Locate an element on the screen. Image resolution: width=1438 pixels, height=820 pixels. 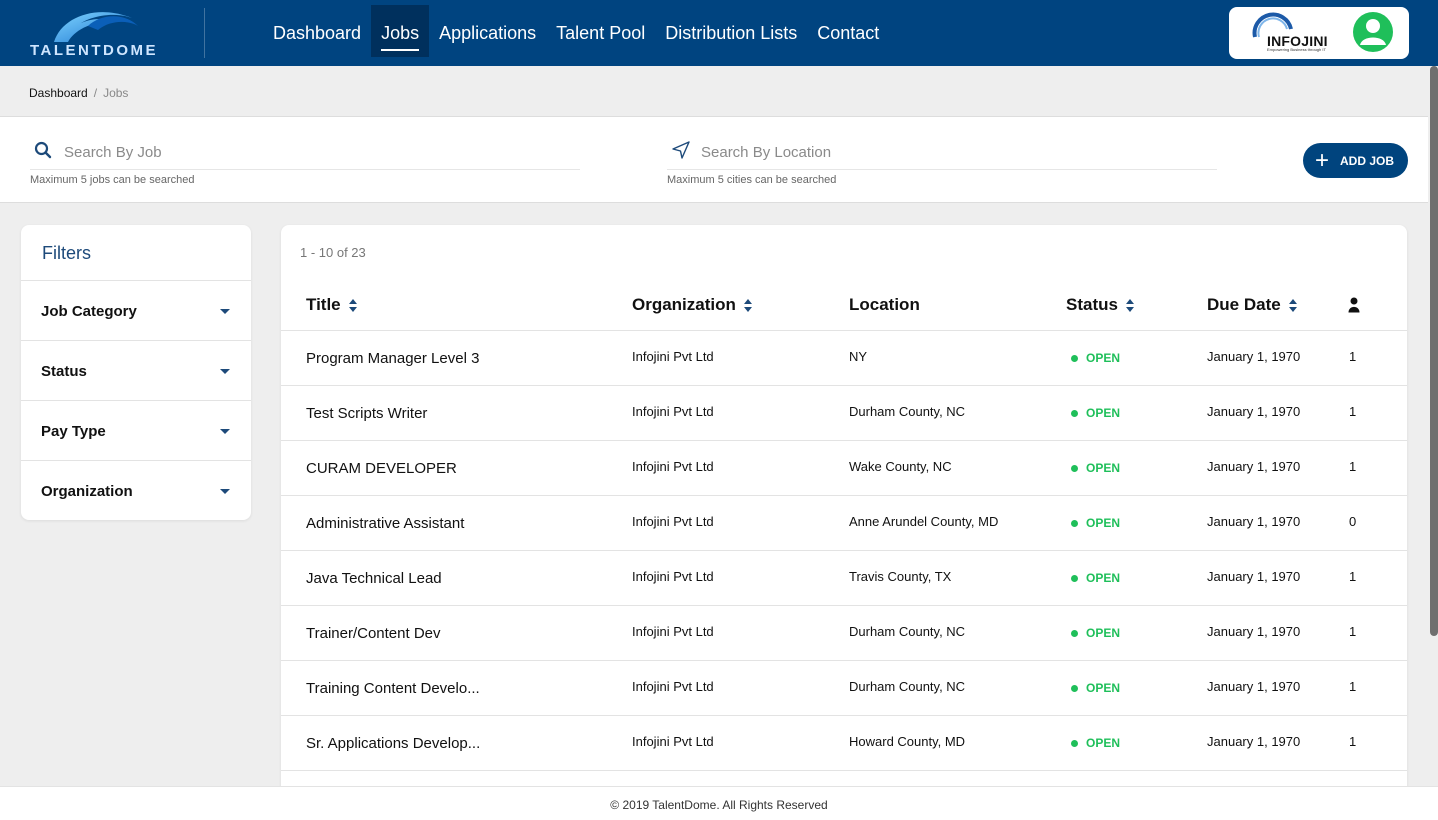
user-icon is located at coordinates (1373, 32).